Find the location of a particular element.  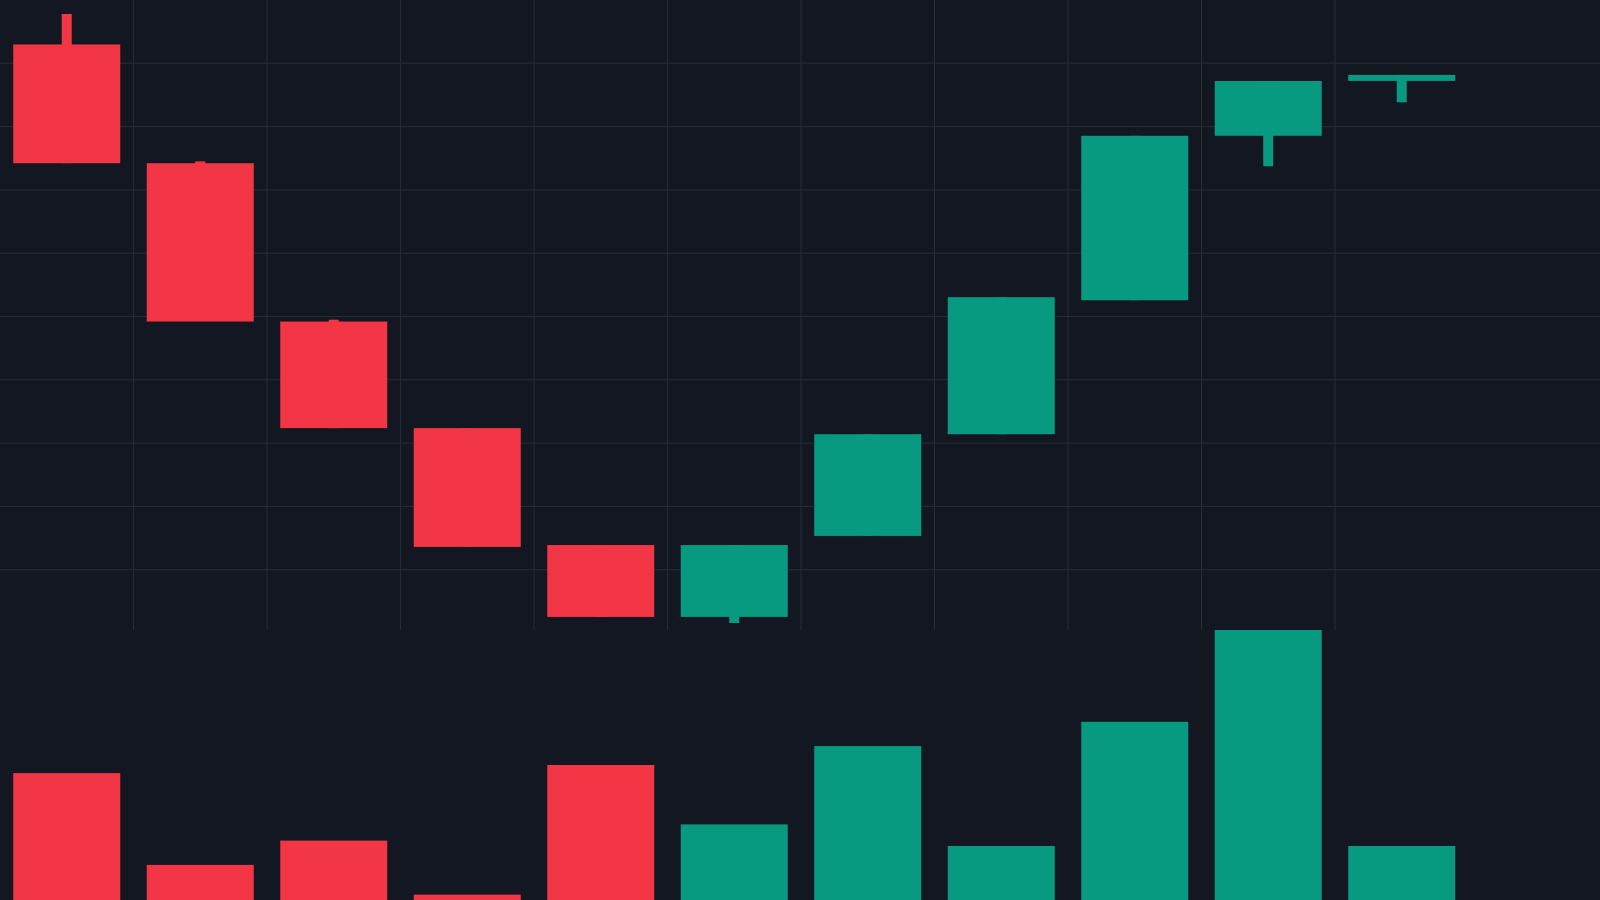

candle-wick is located at coordinates (1401, 88).